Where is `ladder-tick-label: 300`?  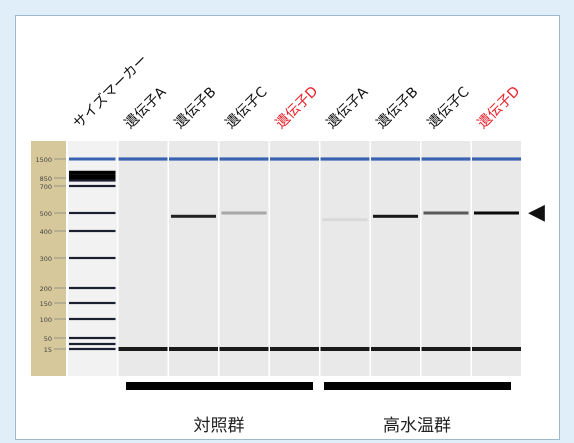 ladder-tick-label: 300 is located at coordinates (46, 259).